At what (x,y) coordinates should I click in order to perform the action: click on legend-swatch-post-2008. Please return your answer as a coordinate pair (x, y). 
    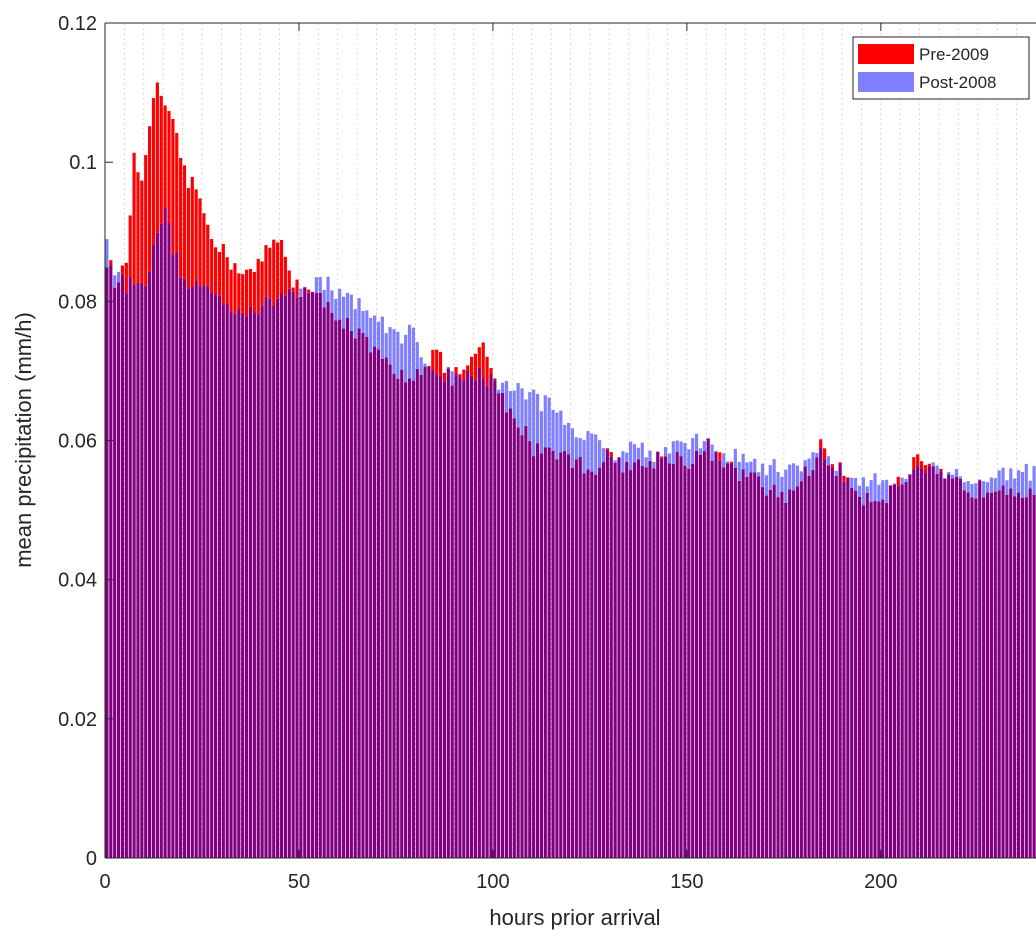
    Looking at the image, I should click on (886, 82).